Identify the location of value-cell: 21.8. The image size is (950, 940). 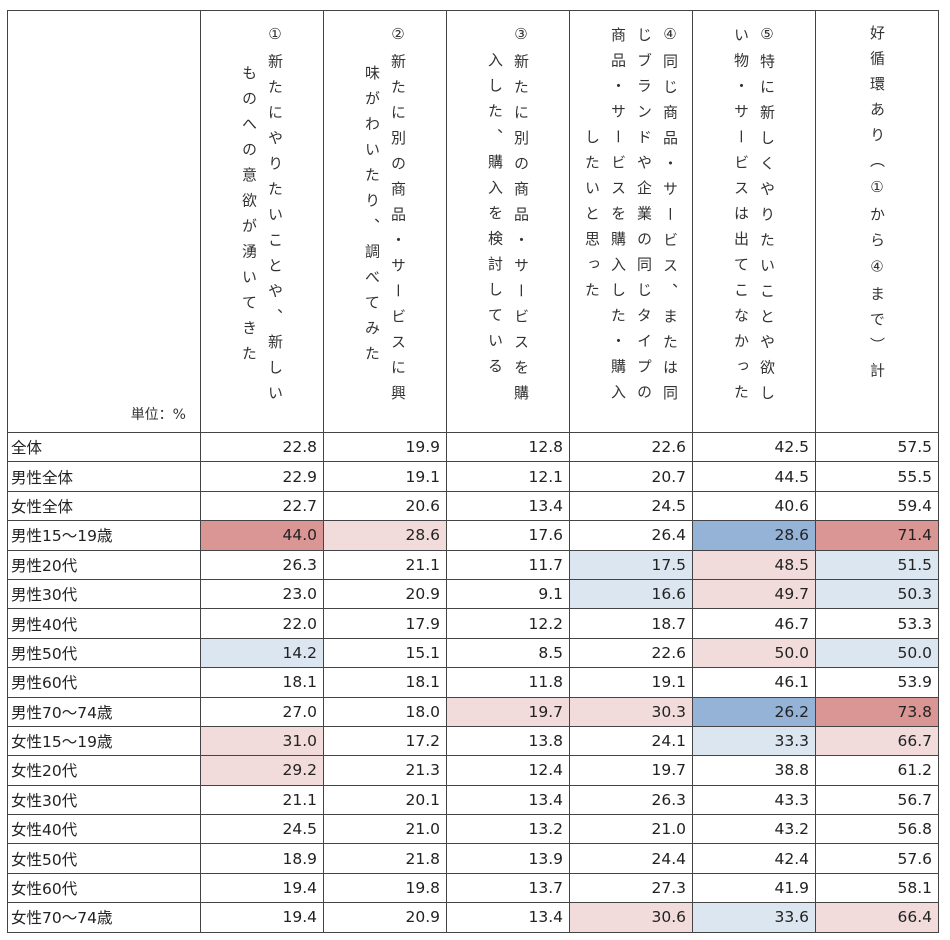
(385, 858).